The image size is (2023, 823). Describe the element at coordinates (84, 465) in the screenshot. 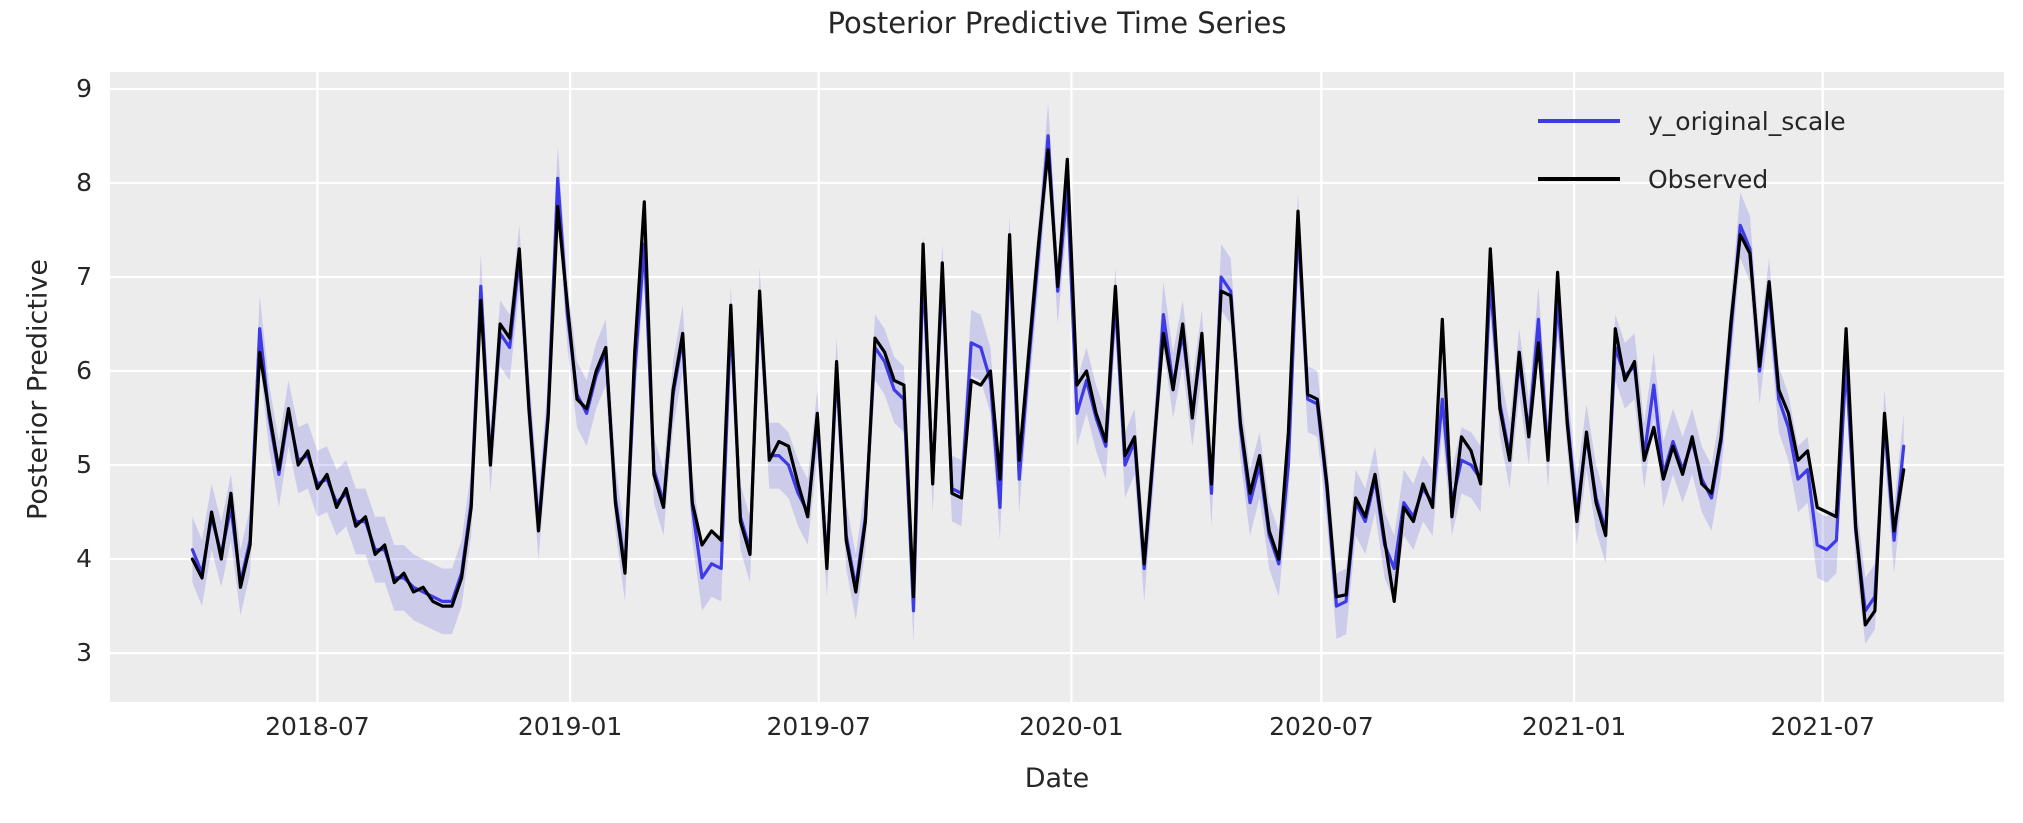

I see `y-tick-label: 5` at that location.